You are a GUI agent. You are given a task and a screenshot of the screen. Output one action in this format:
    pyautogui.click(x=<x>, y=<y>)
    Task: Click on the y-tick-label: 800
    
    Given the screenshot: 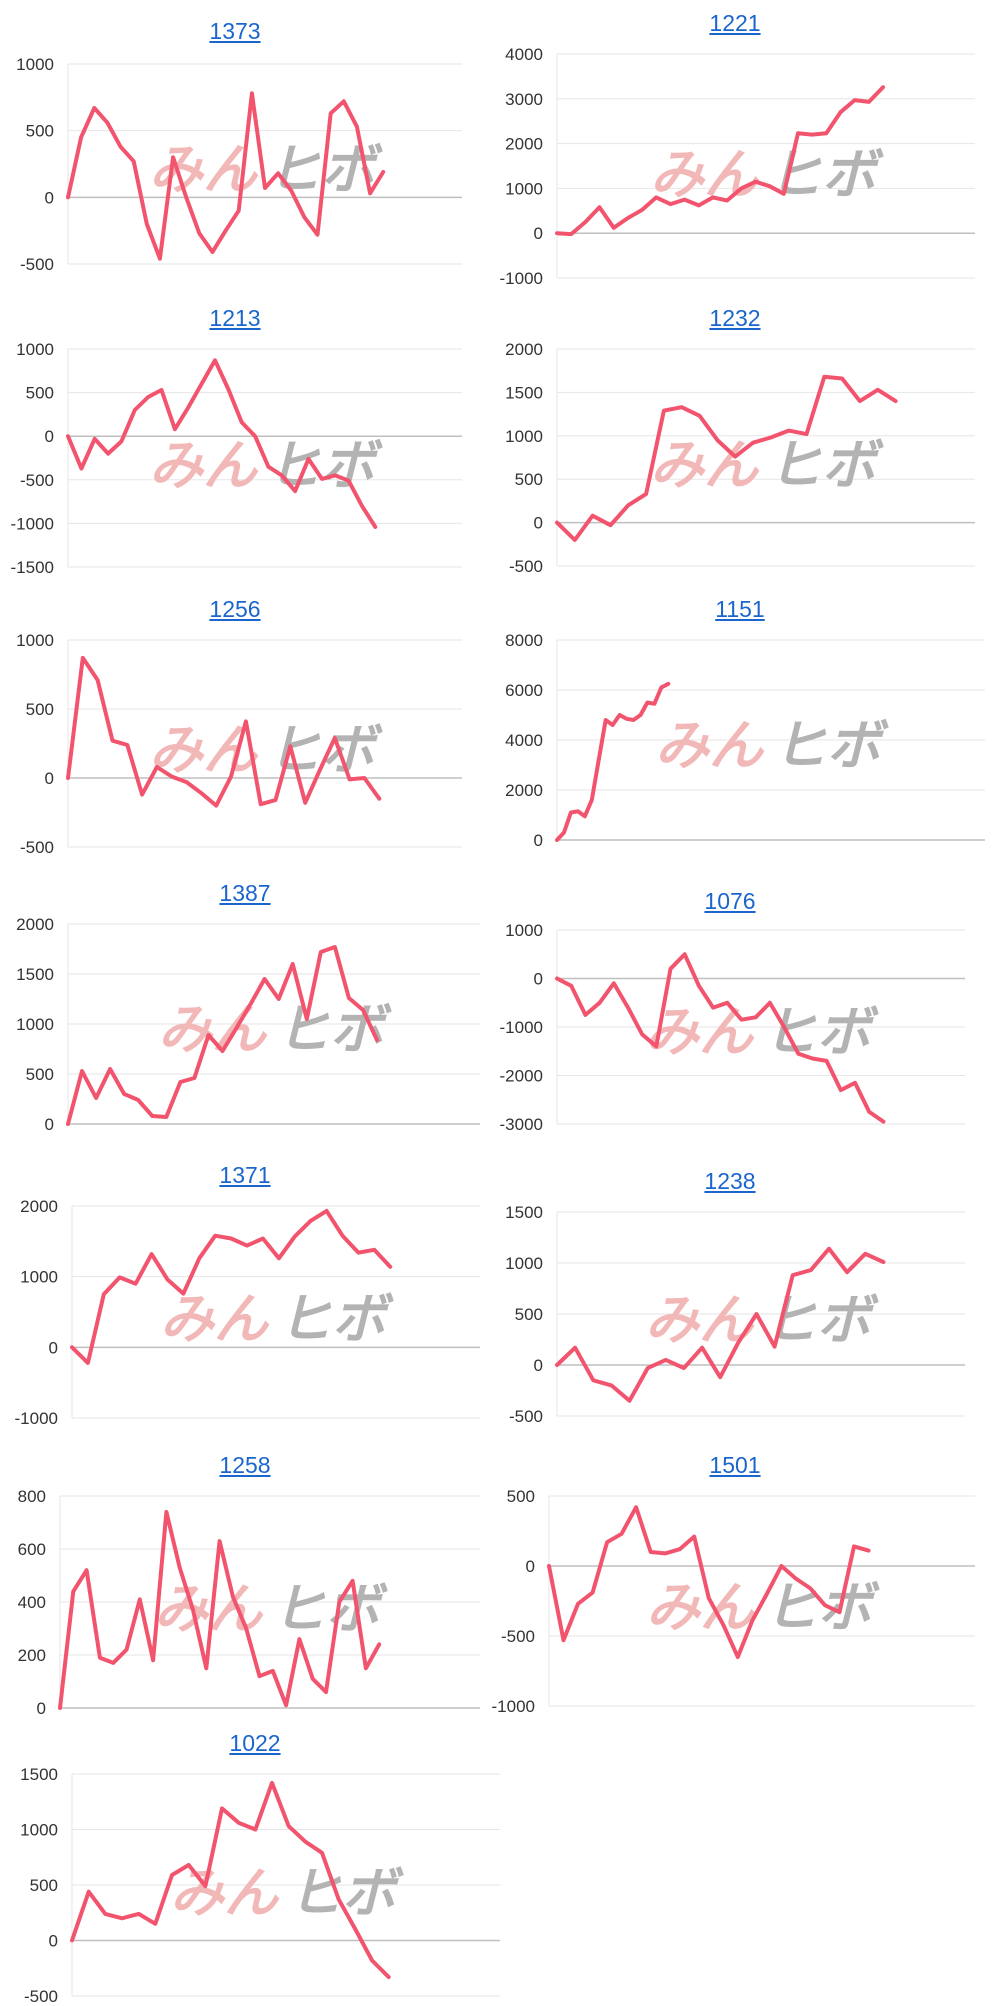 What is the action you would take?
    pyautogui.click(x=32, y=1496)
    